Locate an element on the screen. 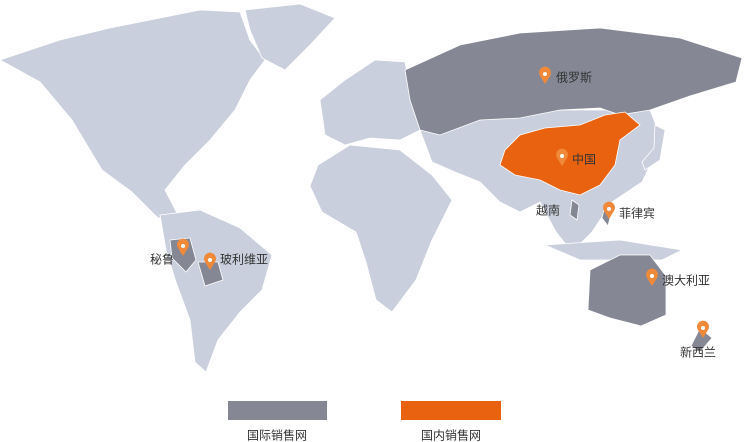 The height and width of the screenshot is (442, 748). europe is located at coordinates (370, 102).